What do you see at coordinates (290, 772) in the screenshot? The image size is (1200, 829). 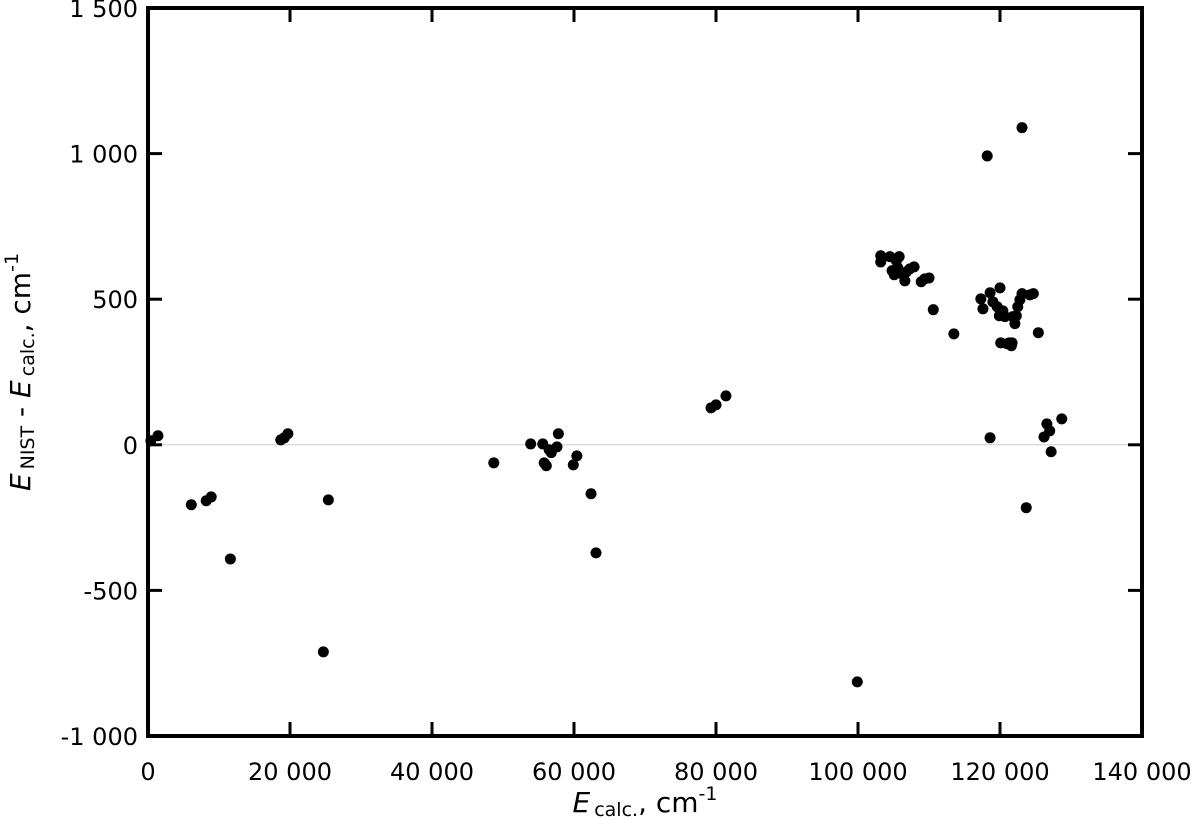 I see `x-tick-label: 20 000` at bounding box center [290, 772].